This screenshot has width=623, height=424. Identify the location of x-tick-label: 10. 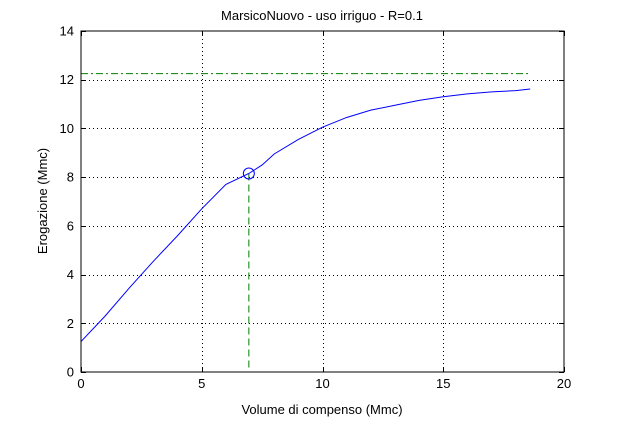
(322, 383).